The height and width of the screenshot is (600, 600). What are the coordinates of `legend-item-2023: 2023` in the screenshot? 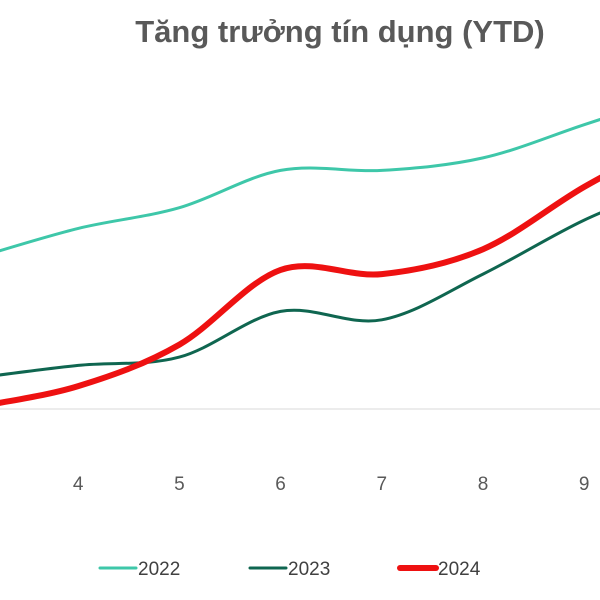 It's located at (289, 569).